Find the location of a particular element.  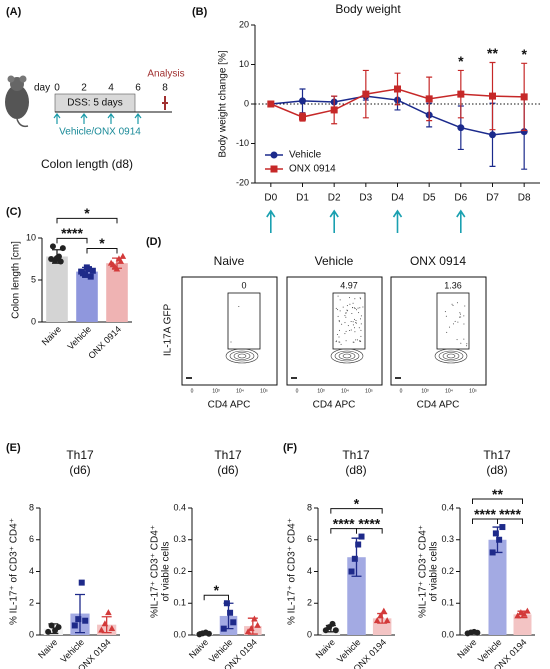

syringe-icon is located at coordinates (165, 103).